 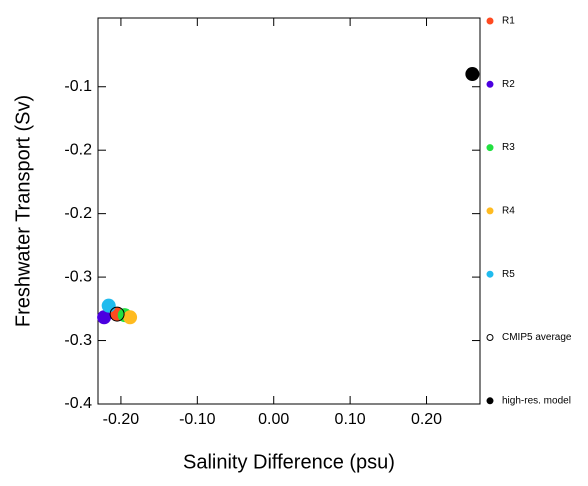 I want to click on x-tick-label: -0.20, so click(x=121, y=419).